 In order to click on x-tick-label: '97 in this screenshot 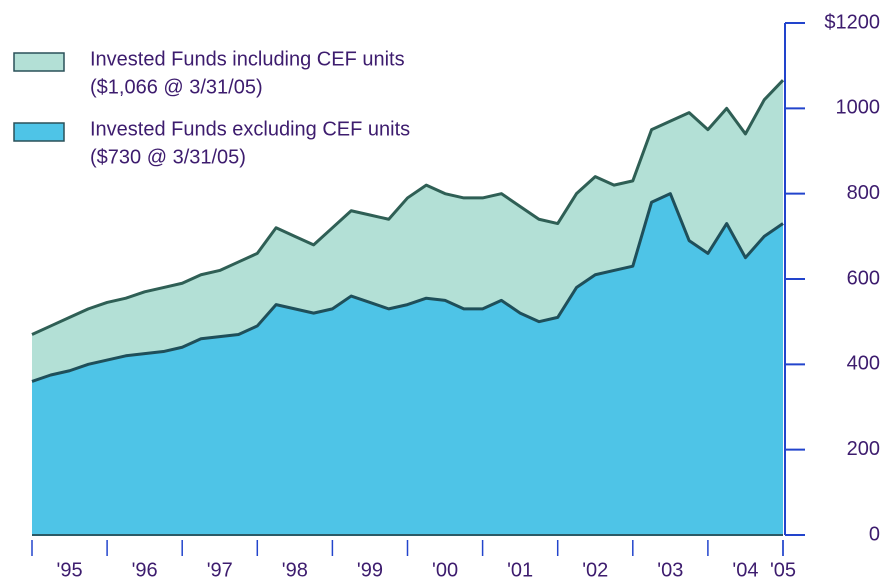, I will do `click(220, 570)`.